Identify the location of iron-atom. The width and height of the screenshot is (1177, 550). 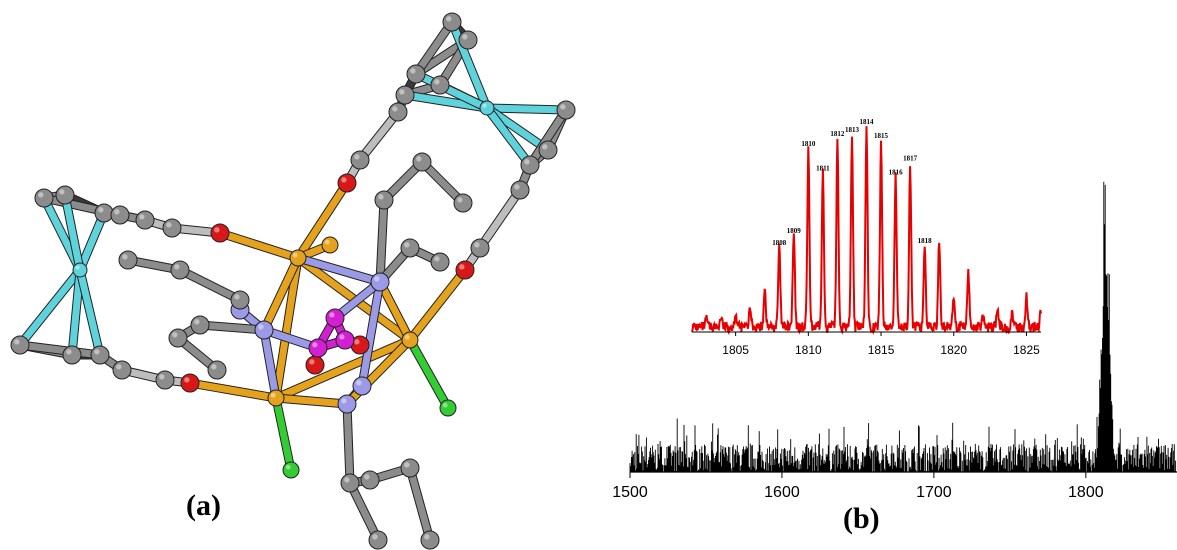
(487, 108).